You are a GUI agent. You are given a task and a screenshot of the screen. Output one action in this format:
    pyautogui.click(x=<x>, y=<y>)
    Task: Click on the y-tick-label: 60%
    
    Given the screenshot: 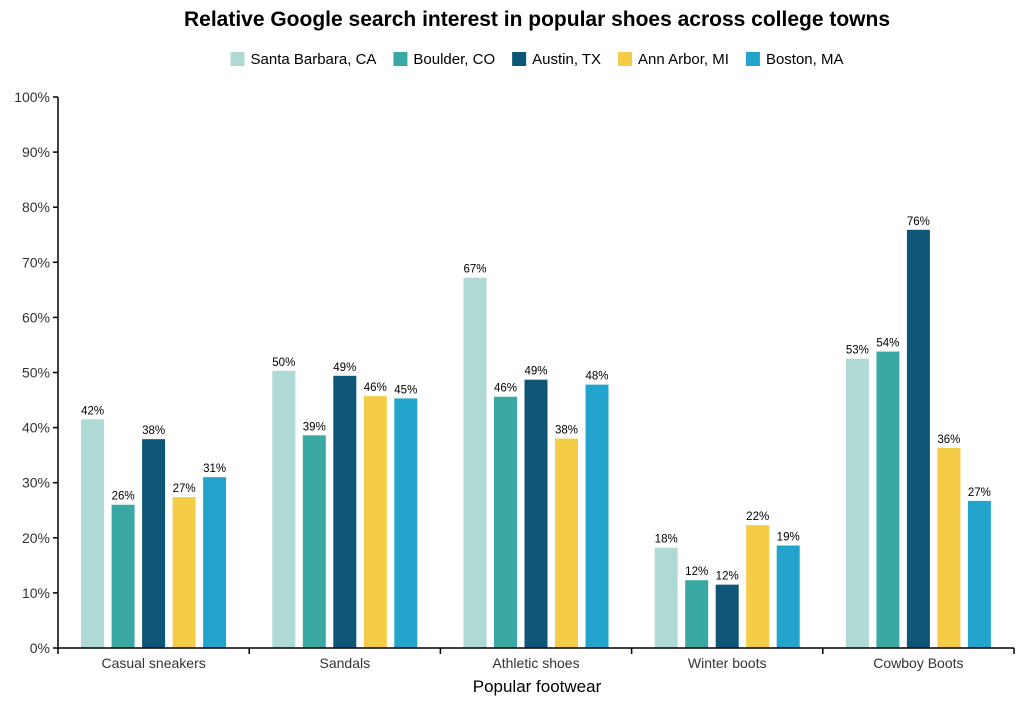 What is the action you would take?
    pyautogui.click(x=36, y=317)
    